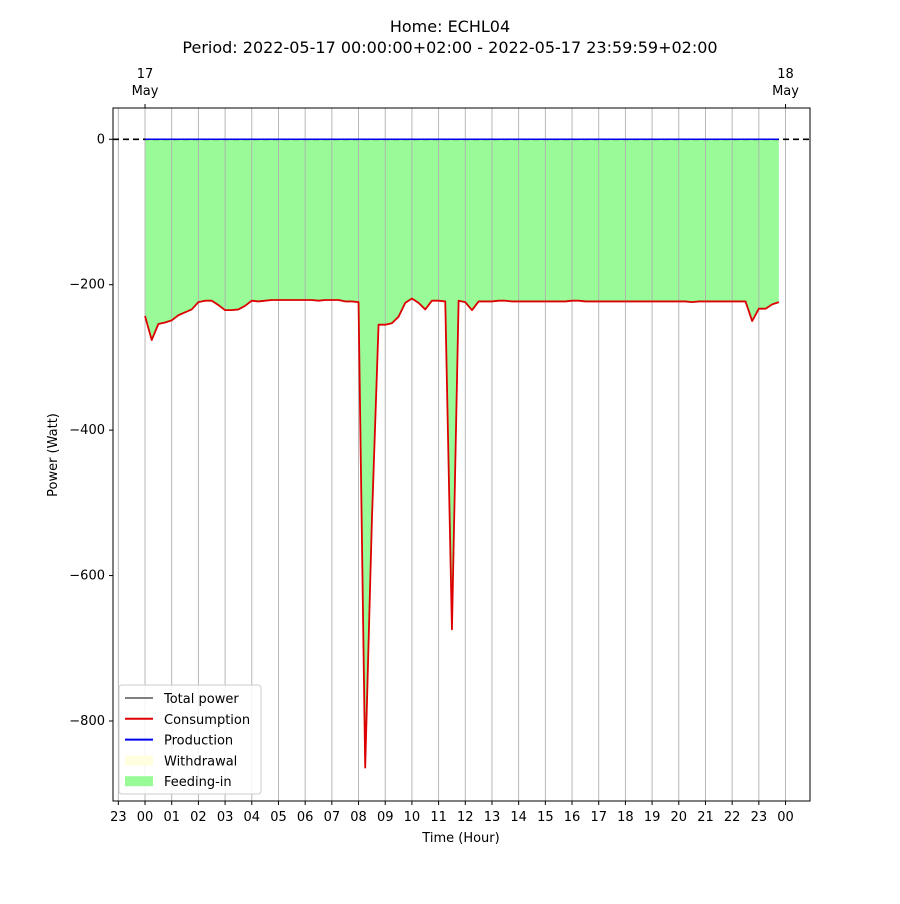  What do you see at coordinates (252, 817) in the screenshot?
I see `x-tick-label: 04` at bounding box center [252, 817].